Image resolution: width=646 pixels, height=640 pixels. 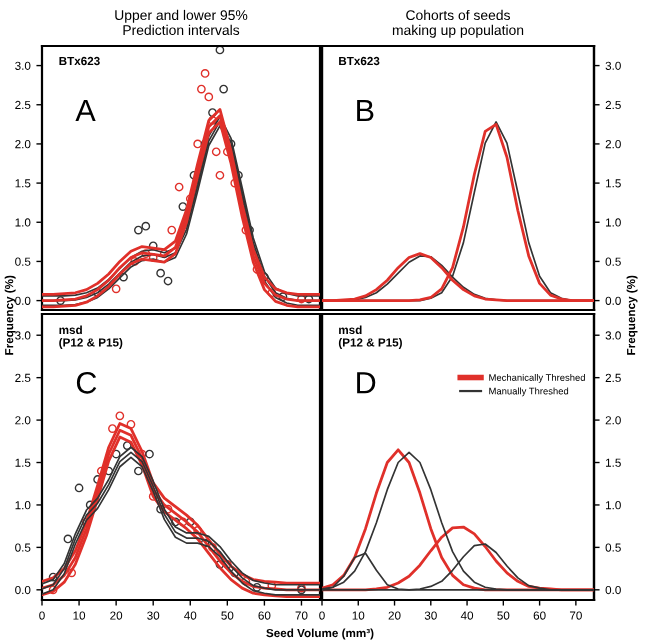 What do you see at coordinates (85, 110) in the screenshot?
I see `annotation: A` at bounding box center [85, 110].